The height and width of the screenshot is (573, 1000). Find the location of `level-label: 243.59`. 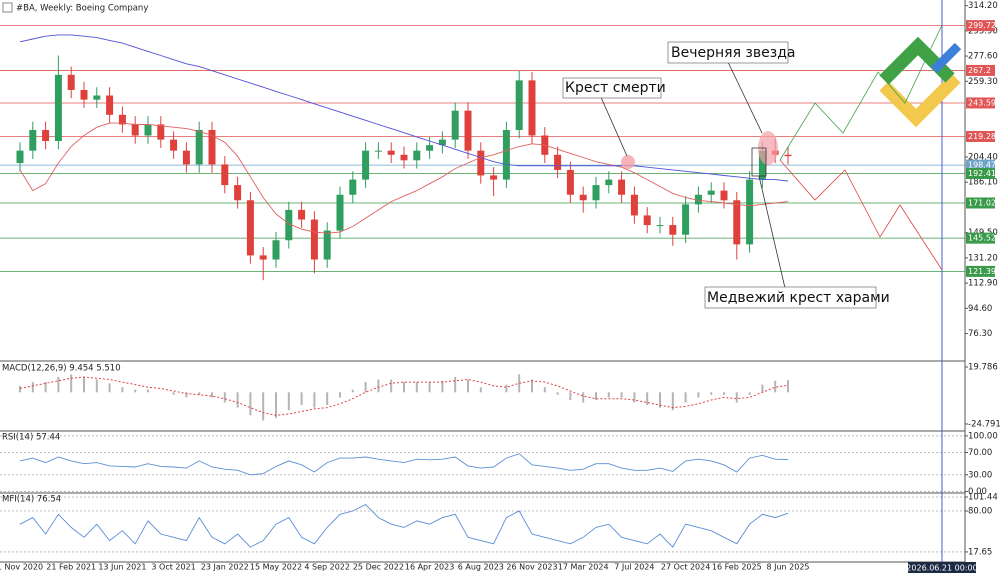

level-label: 243.59 is located at coordinates (982, 102).